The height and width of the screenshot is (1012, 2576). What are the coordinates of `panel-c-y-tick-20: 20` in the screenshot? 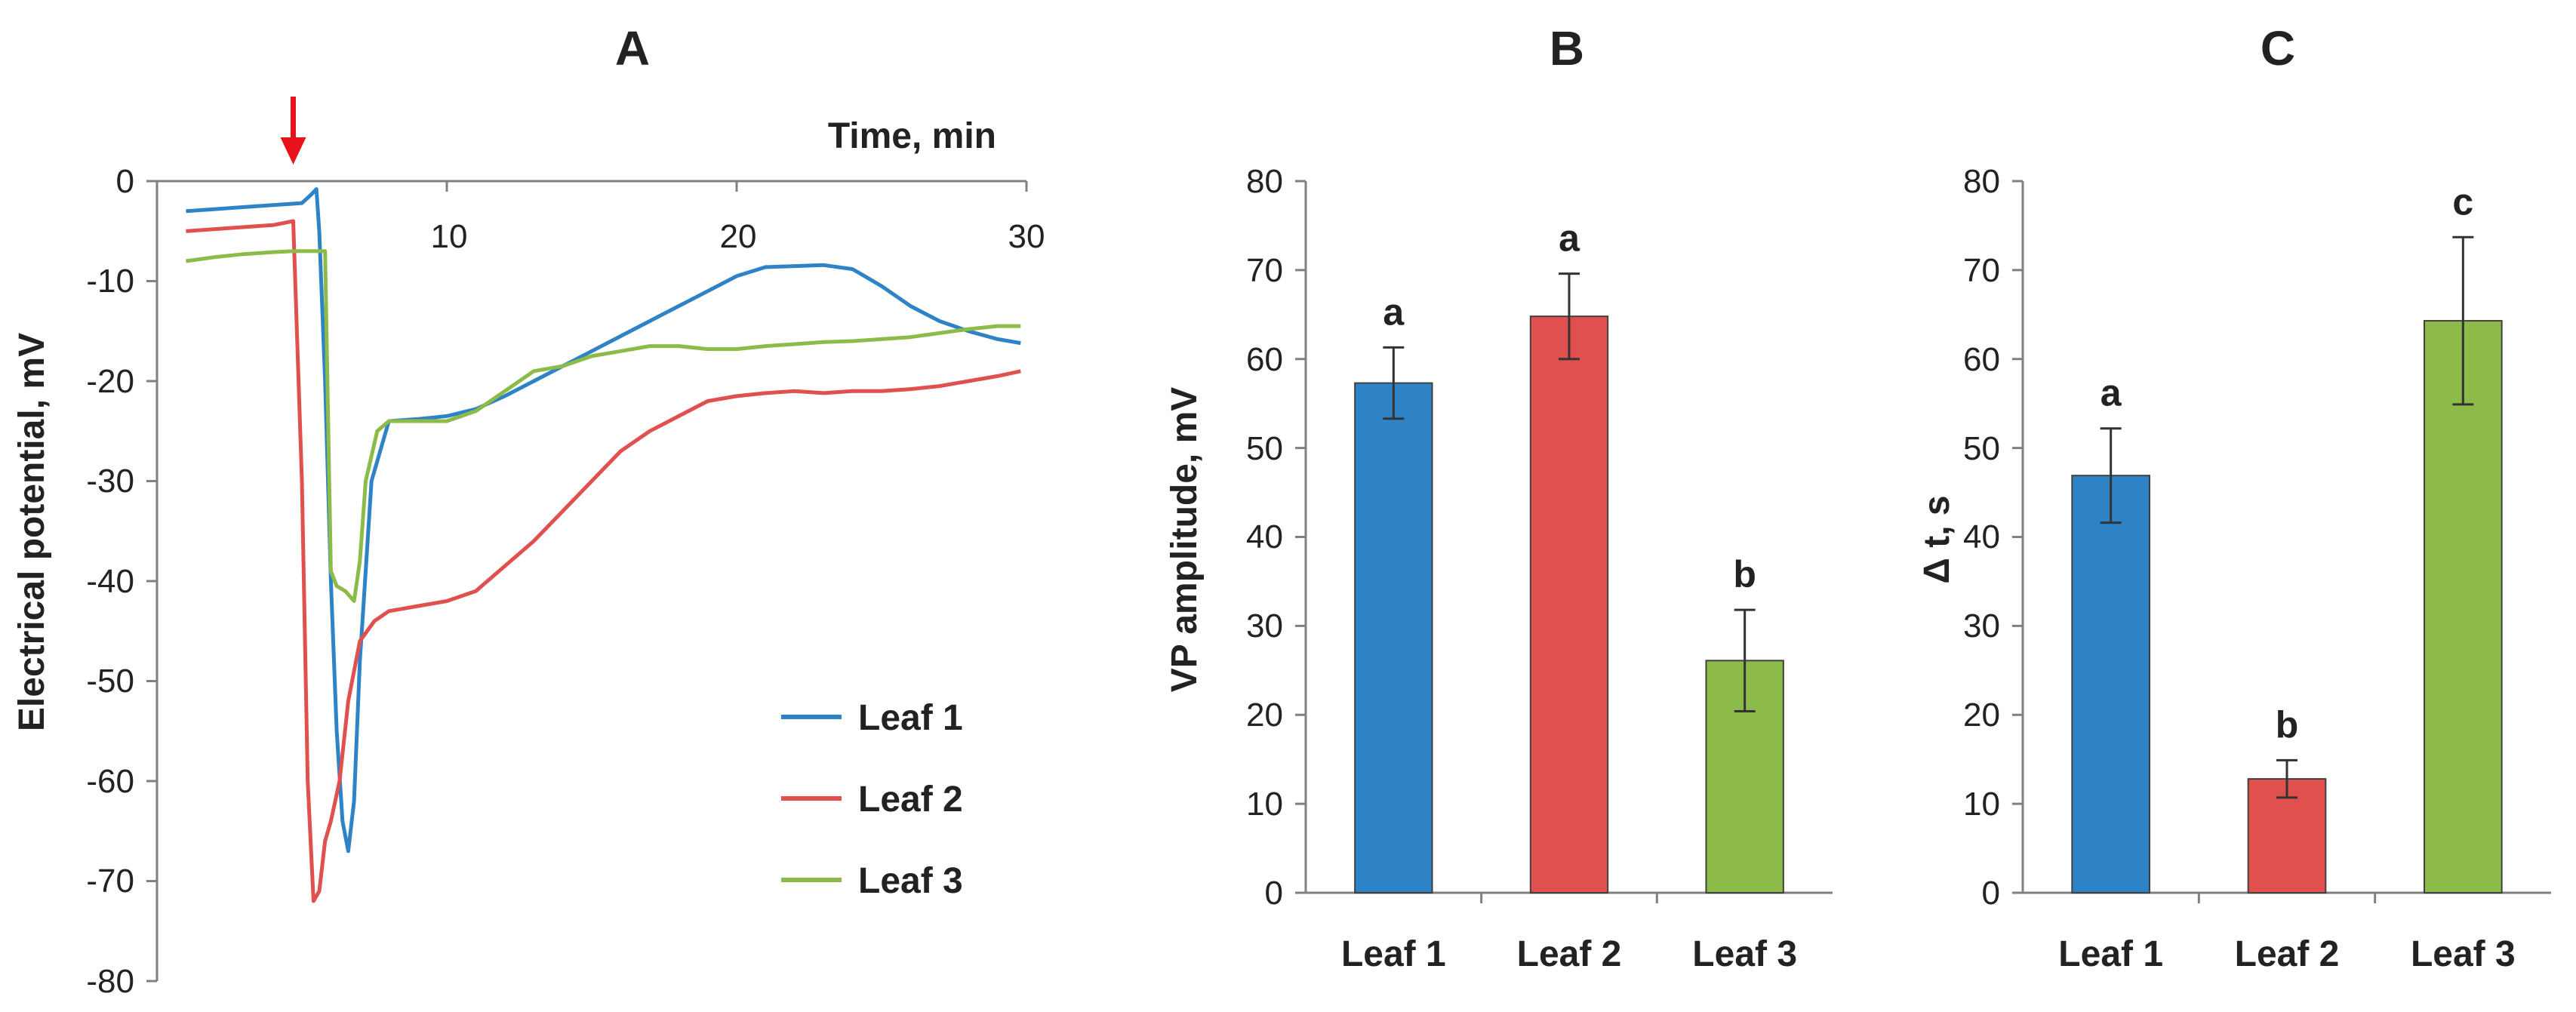 It's located at (1982, 715).